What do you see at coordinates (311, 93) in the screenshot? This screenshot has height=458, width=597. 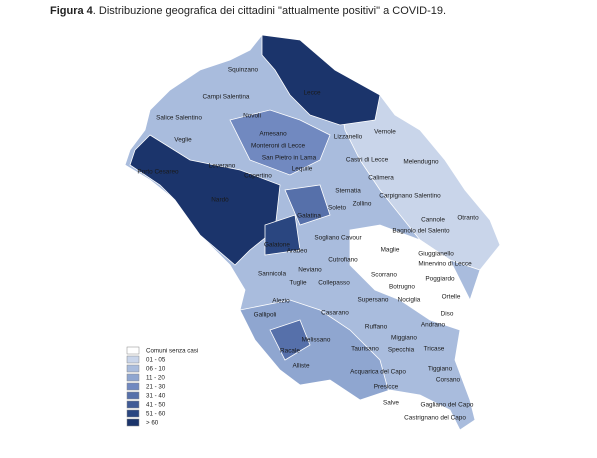 I see `place-label: Lecce` at bounding box center [311, 93].